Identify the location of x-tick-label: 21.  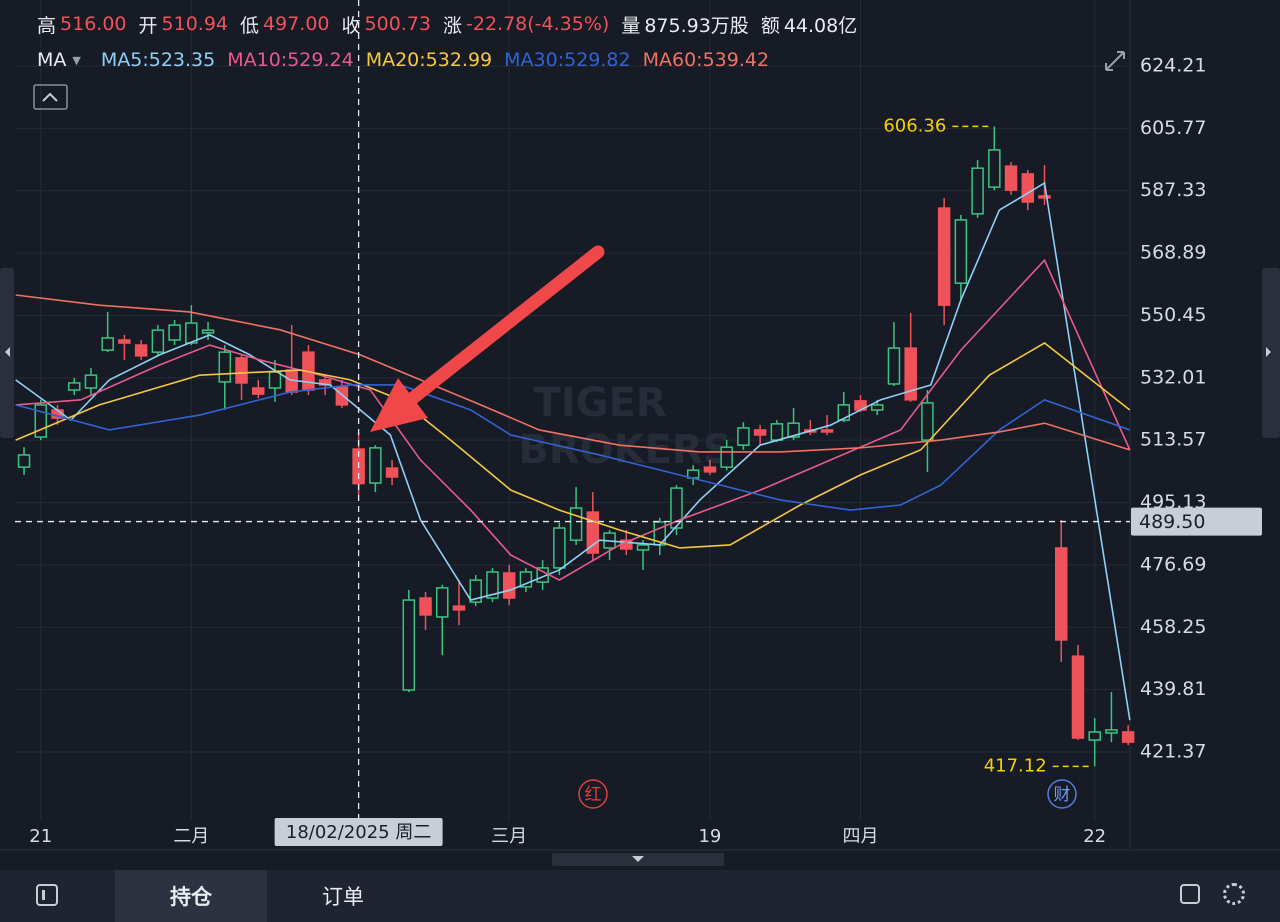
(40, 836).